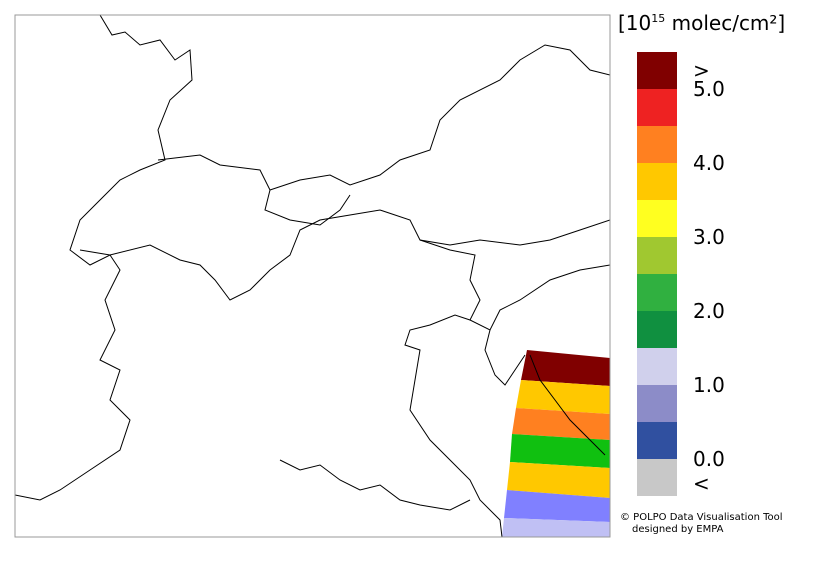 Image resolution: width=813 pixels, height=570 pixels. I want to click on credit: © POLPO Data Visualisation Tool, so click(701, 517).